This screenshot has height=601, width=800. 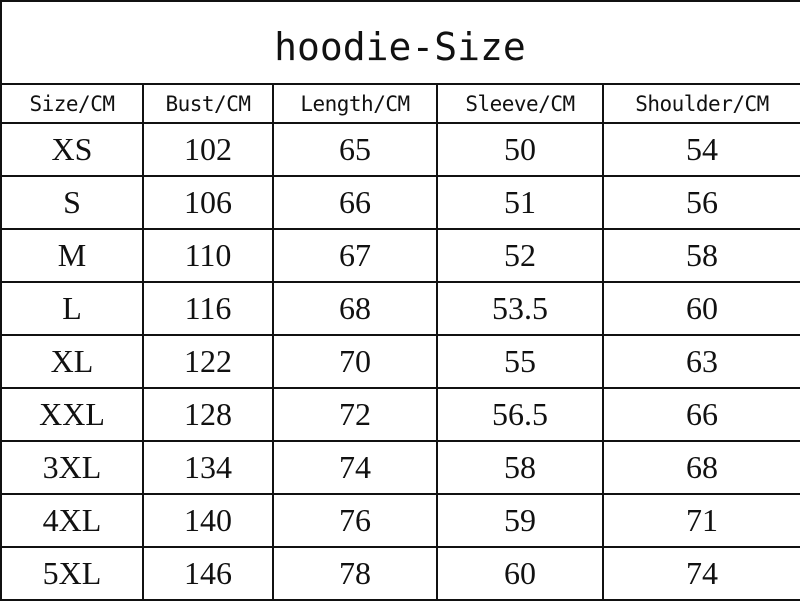 I want to click on table-row: XL 122 70 55 63, so click(x=400, y=361).